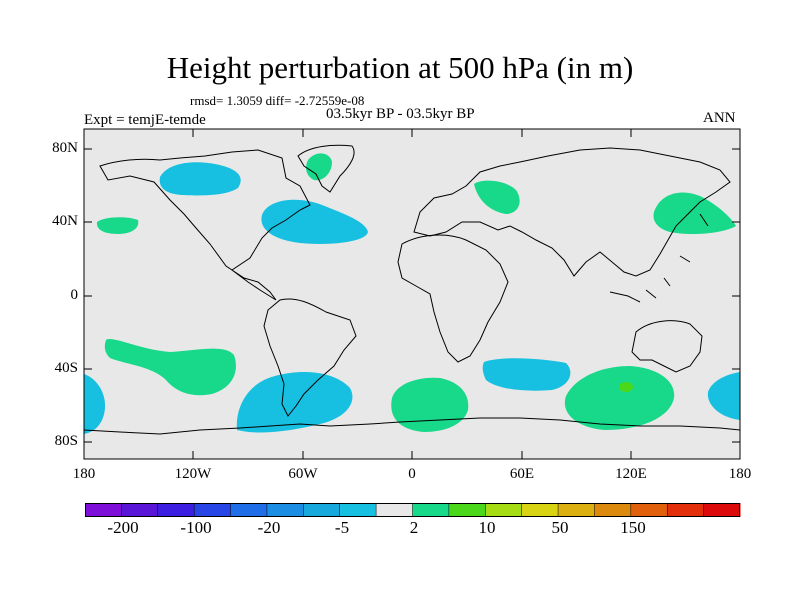 The image size is (800, 600). I want to click on x-tick-label: 60W, so click(303, 474).